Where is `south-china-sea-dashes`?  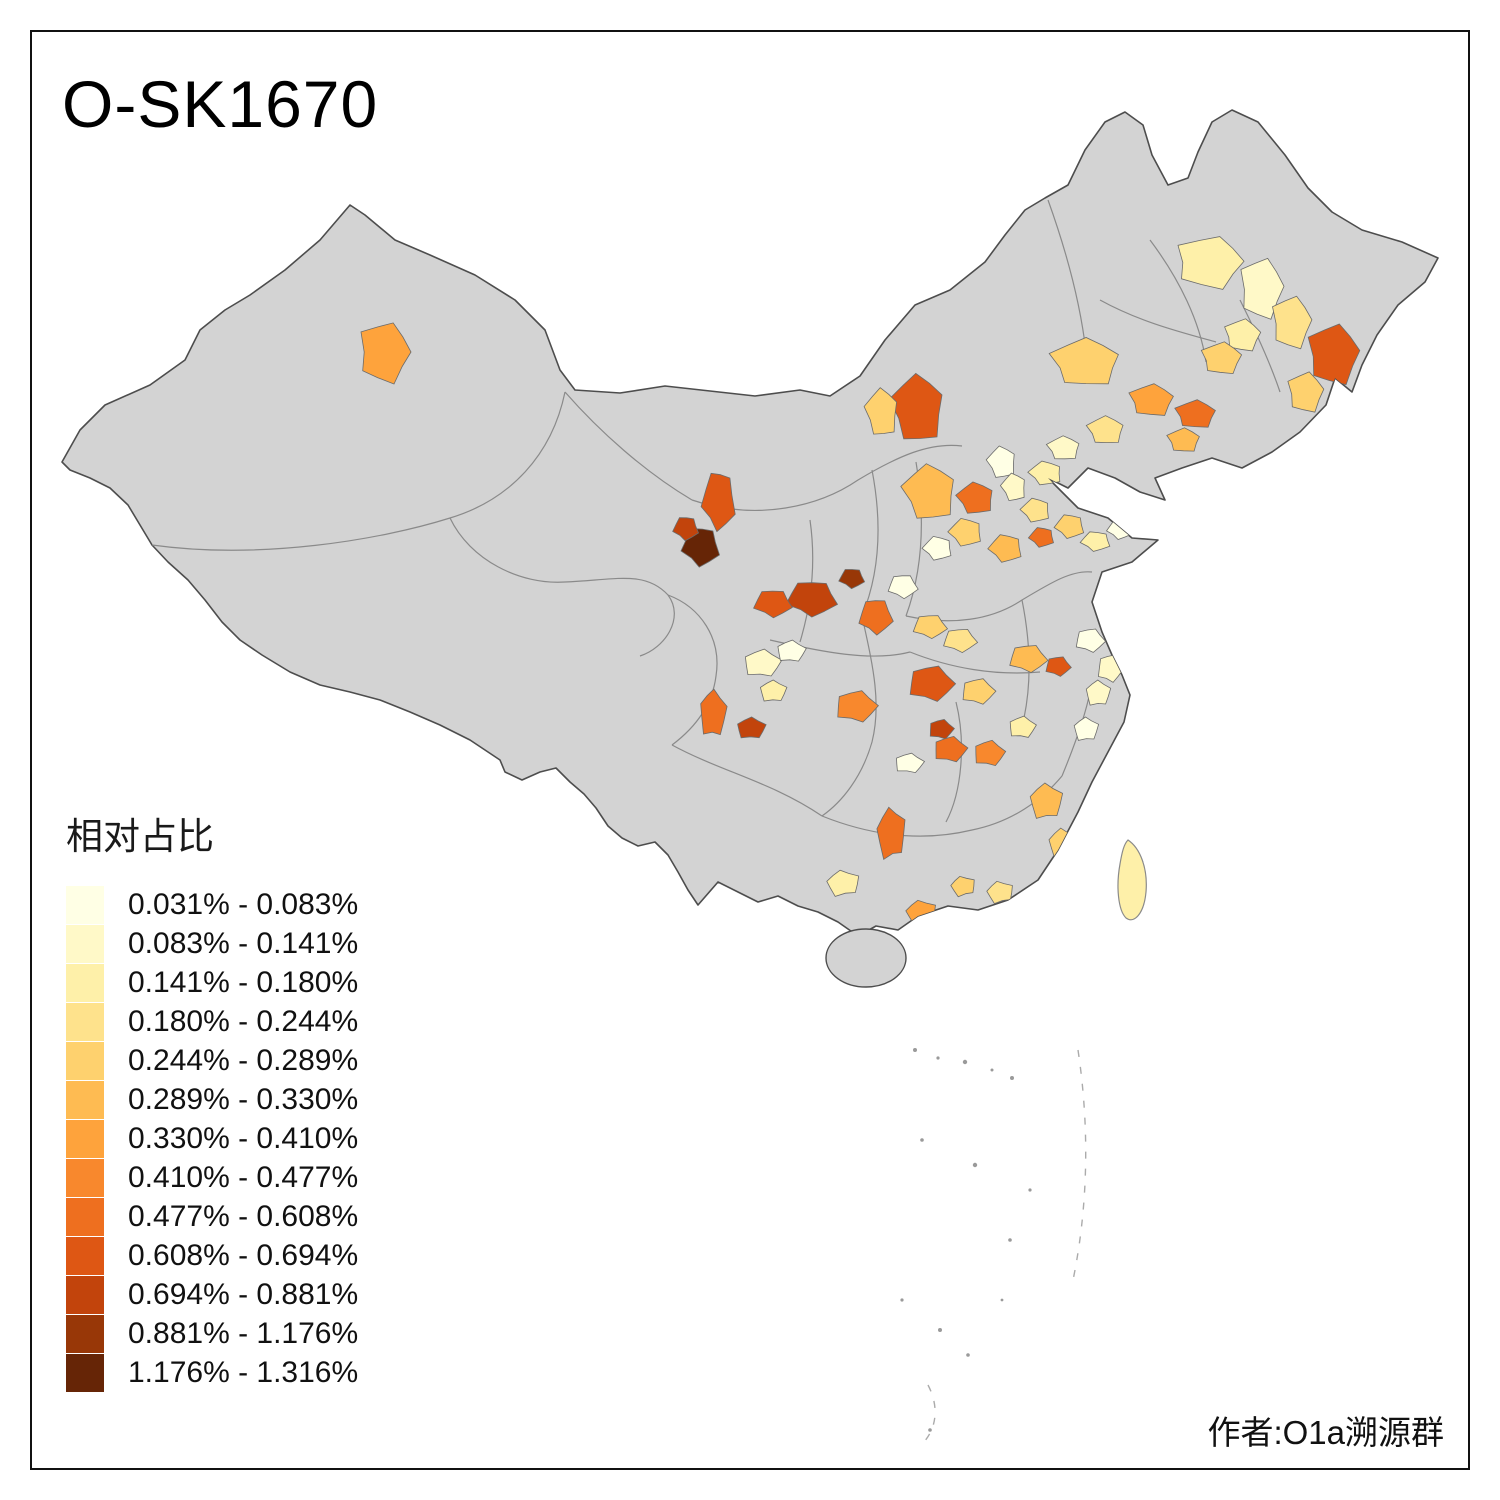 south-china-sea-dashes is located at coordinates (1004, 1247).